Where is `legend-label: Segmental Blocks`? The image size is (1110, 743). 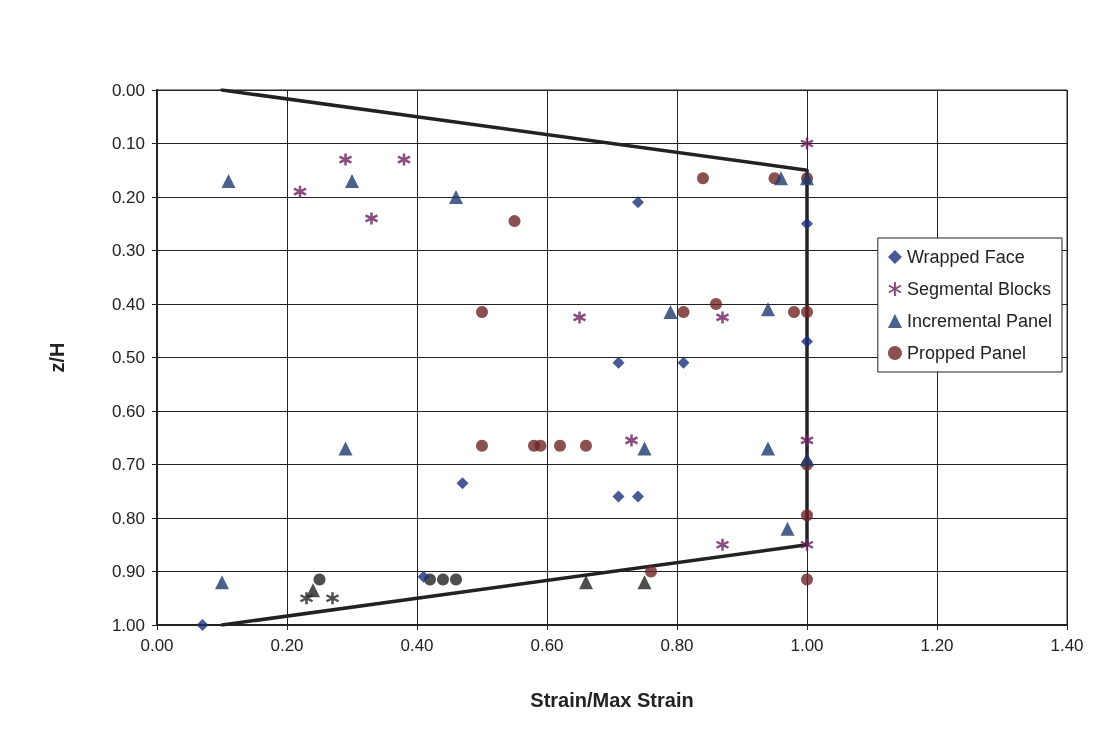
legend-label: Segmental Blocks is located at coordinates (978, 289).